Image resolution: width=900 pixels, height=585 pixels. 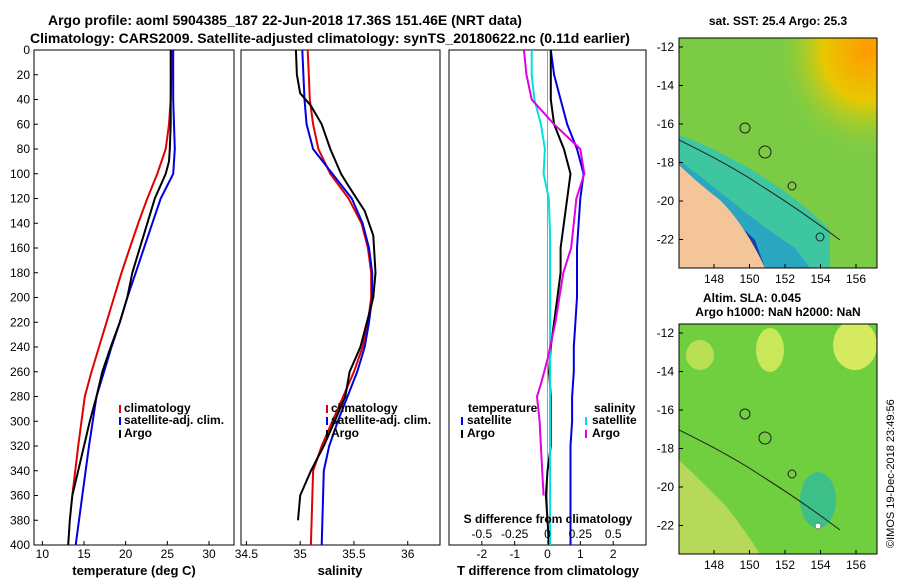 What do you see at coordinates (122, 273) in the screenshot?
I see `series-line-climatology` at bounding box center [122, 273].